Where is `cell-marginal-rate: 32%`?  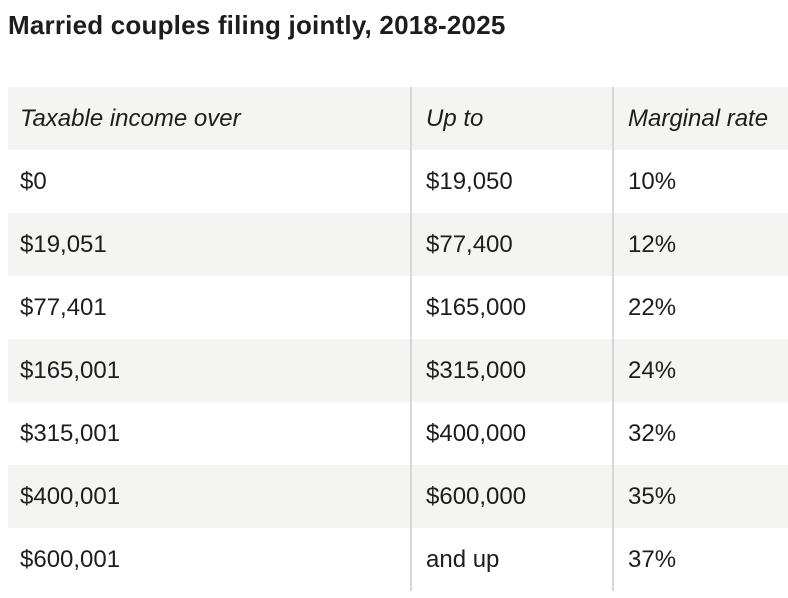
cell-marginal-rate: 32% is located at coordinates (700, 433).